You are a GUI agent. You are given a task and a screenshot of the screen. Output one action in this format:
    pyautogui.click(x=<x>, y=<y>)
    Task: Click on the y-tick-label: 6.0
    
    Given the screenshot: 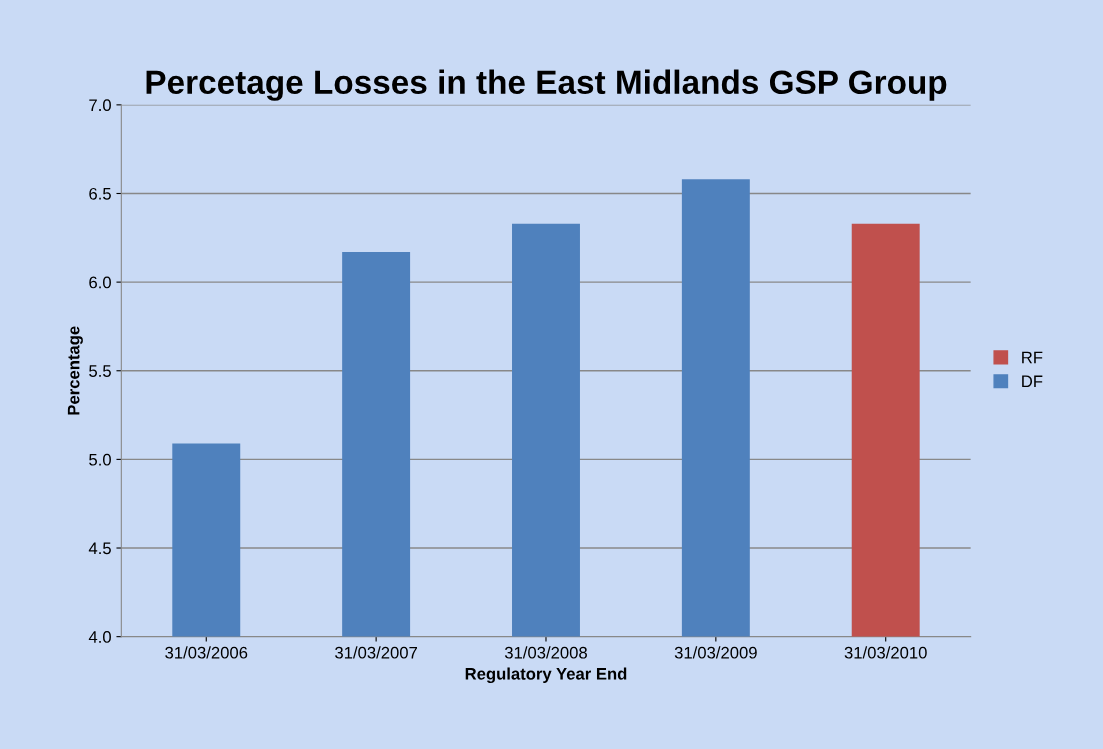 What is the action you would take?
    pyautogui.click(x=100, y=282)
    